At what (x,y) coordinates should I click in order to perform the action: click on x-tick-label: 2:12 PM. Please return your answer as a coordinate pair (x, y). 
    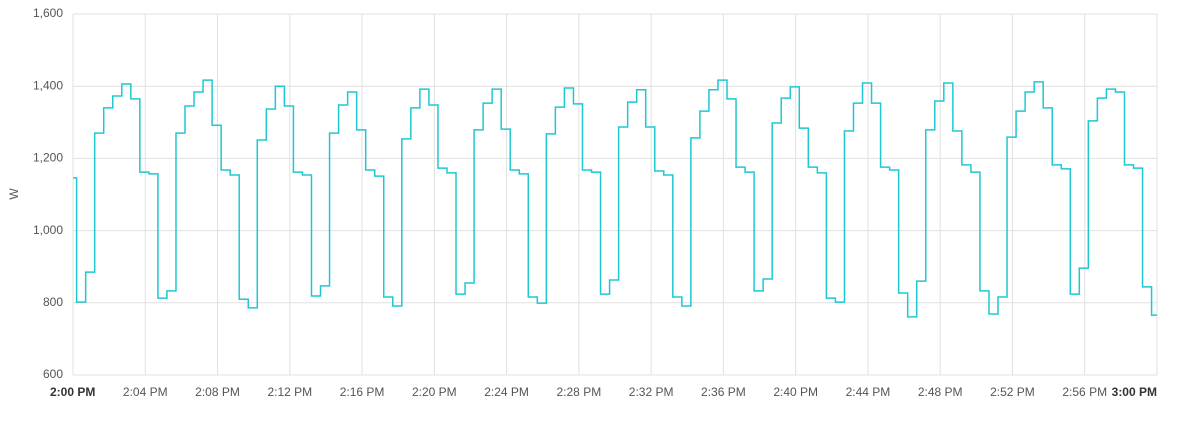
    Looking at the image, I should click on (289, 392).